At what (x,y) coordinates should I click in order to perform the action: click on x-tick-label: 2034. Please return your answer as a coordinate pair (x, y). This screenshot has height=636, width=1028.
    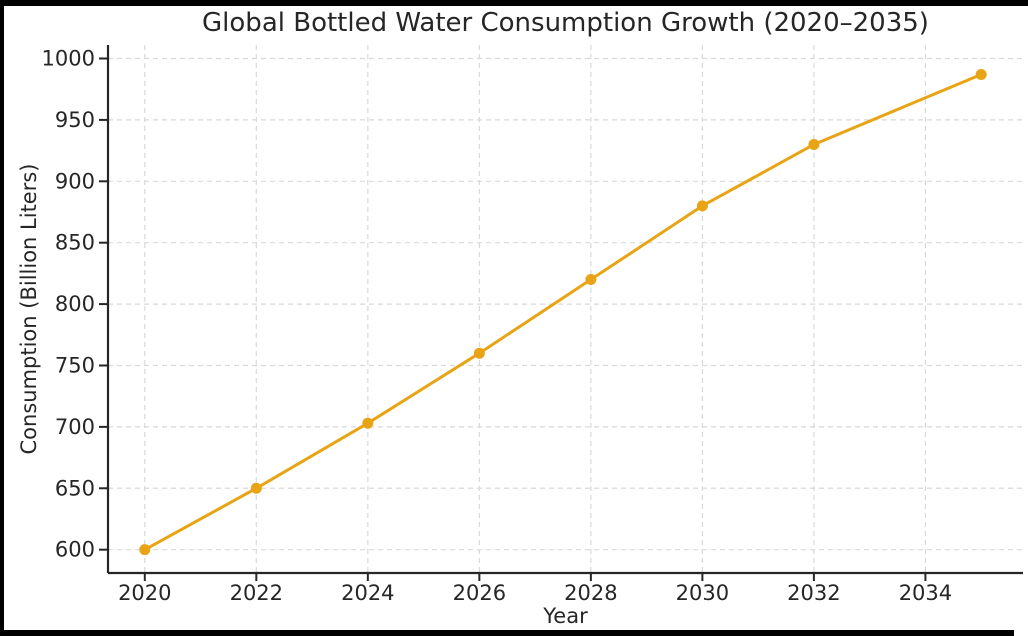
    Looking at the image, I should click on (925, 593).